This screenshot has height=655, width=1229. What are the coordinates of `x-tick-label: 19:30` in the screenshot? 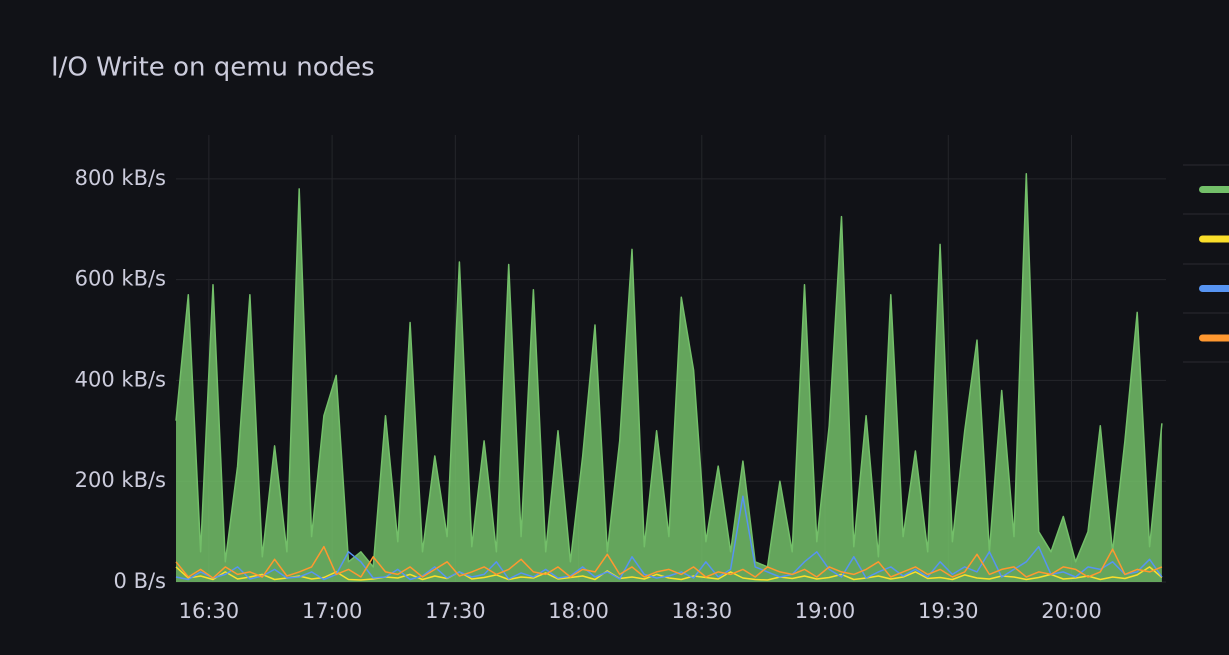 It's located at (948, 611).